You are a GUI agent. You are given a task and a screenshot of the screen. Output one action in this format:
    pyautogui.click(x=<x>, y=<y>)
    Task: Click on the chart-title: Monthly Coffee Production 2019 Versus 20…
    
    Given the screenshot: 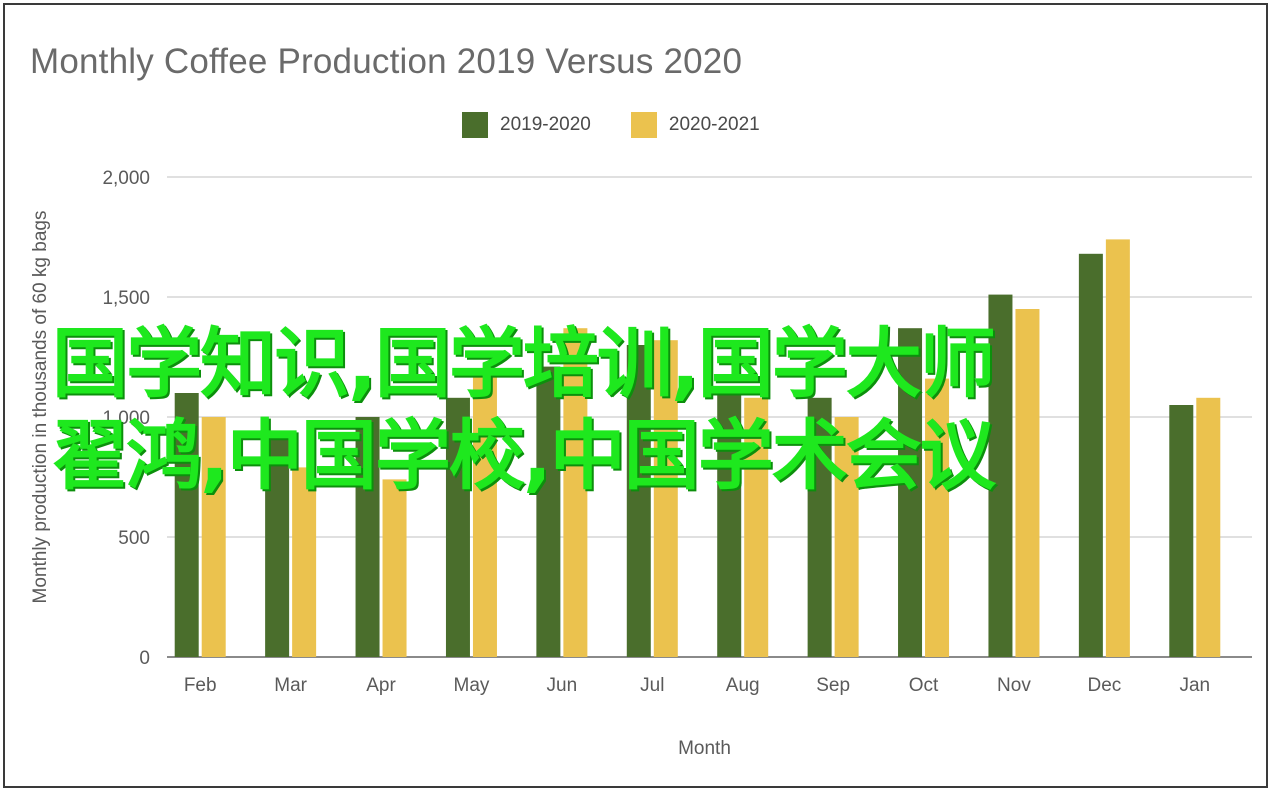 What is the action you would take?
    pyautogui.click(x=386, y=61)
    